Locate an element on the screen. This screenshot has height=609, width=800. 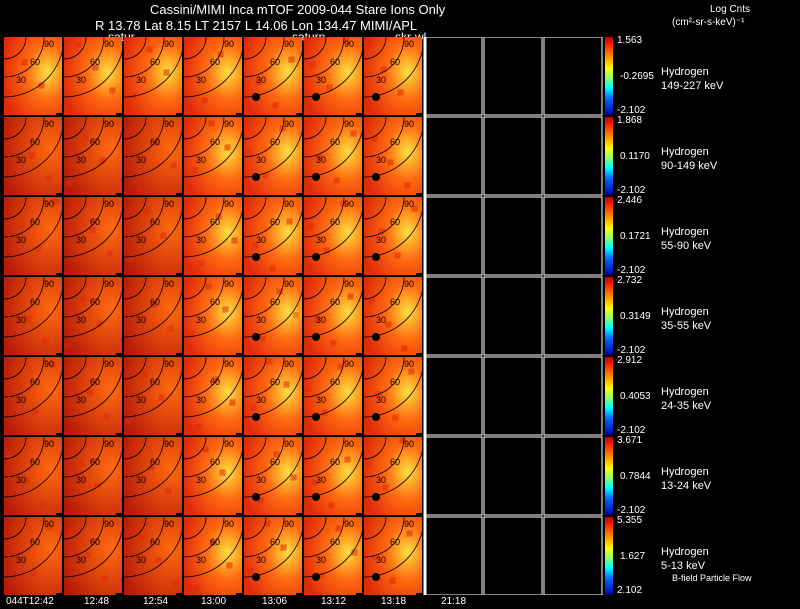
colorbar-max-value: 2.446 is located at coordinates (630, 200).